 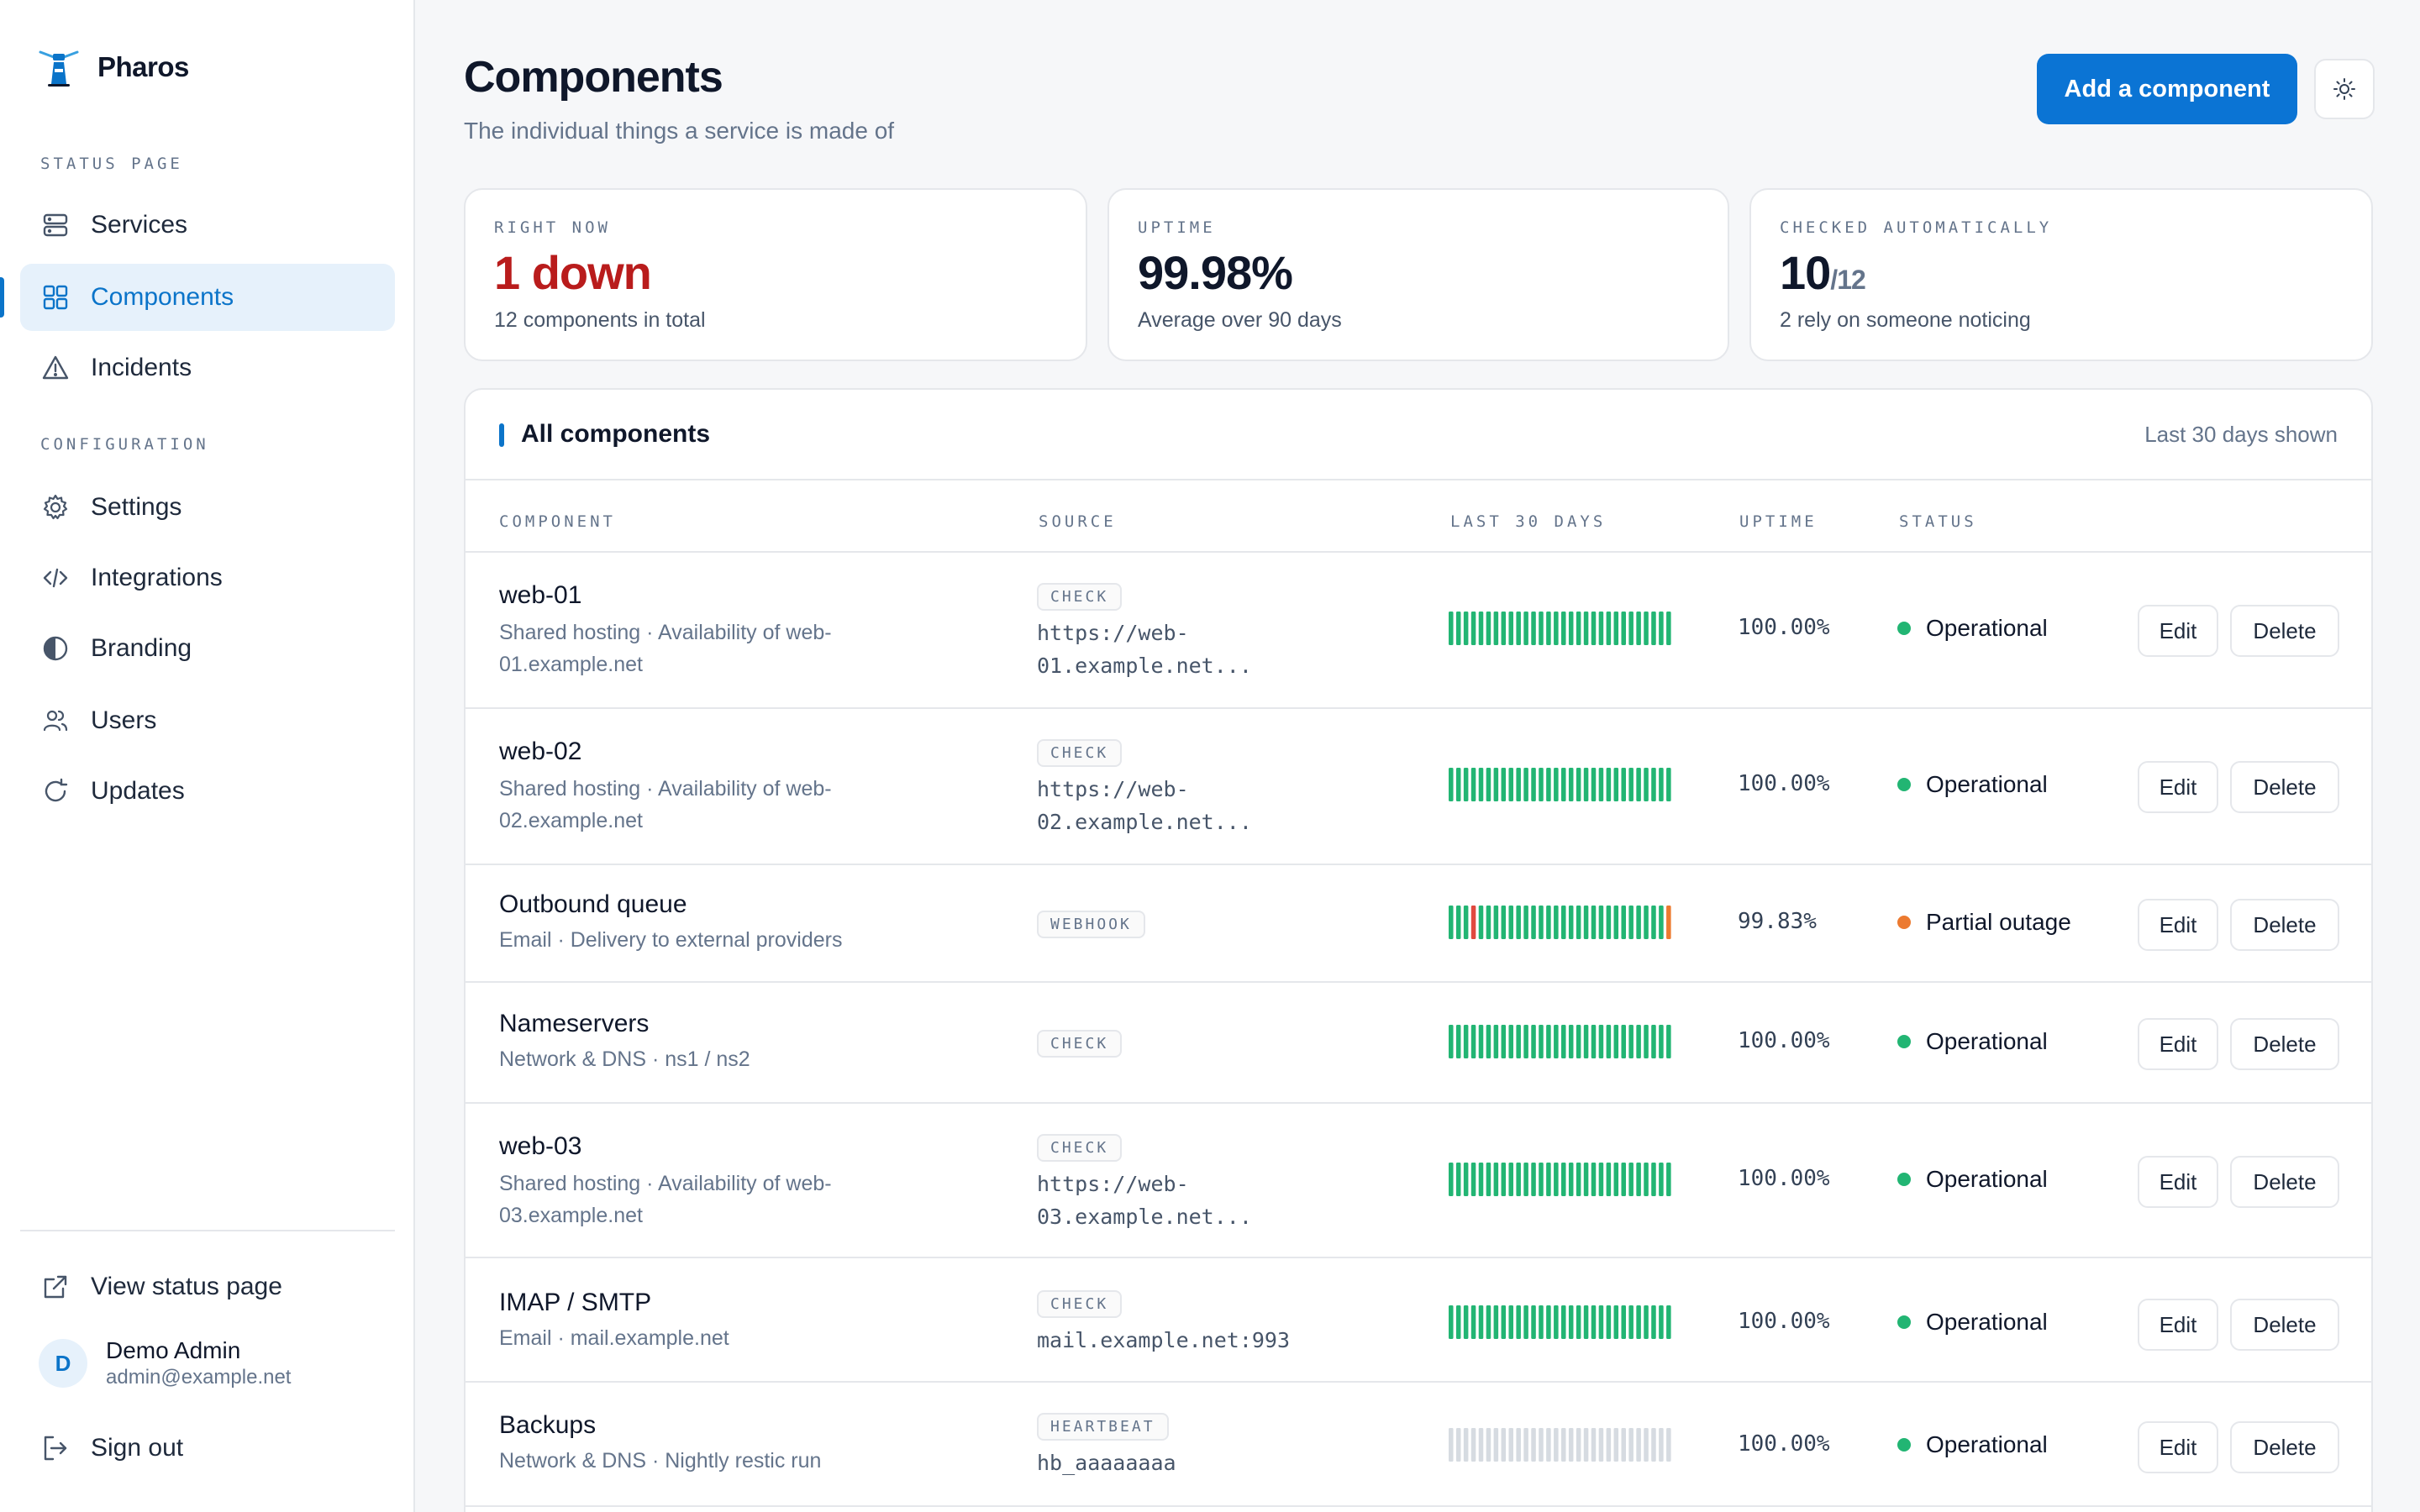 I want to click on sidebar-item-updates: Updates, so click(x=207, y=791).